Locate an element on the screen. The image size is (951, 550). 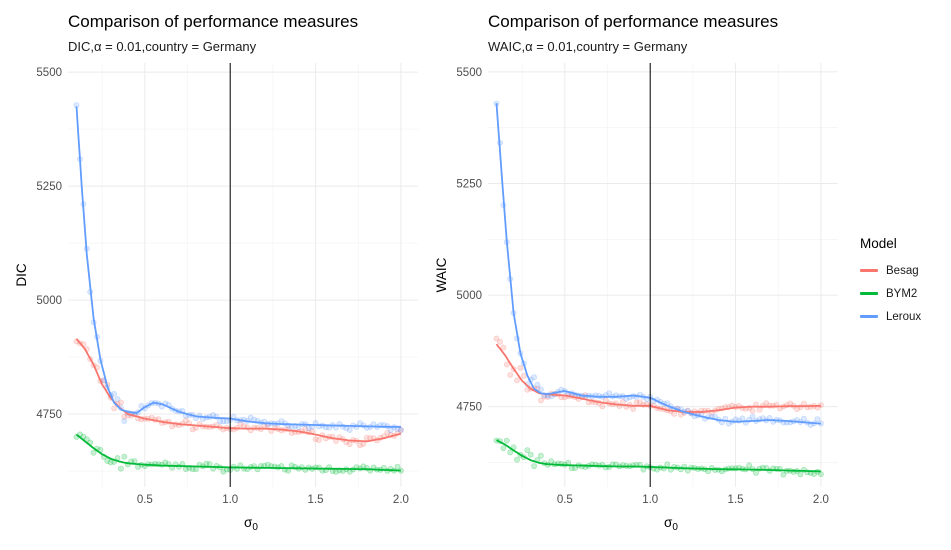
legend-item-besag: Besag is located at coordinates (890, 270).